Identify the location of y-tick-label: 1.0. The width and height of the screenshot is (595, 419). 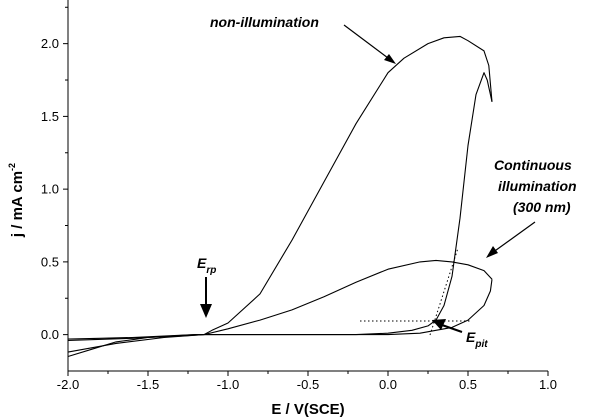
(50, 189).